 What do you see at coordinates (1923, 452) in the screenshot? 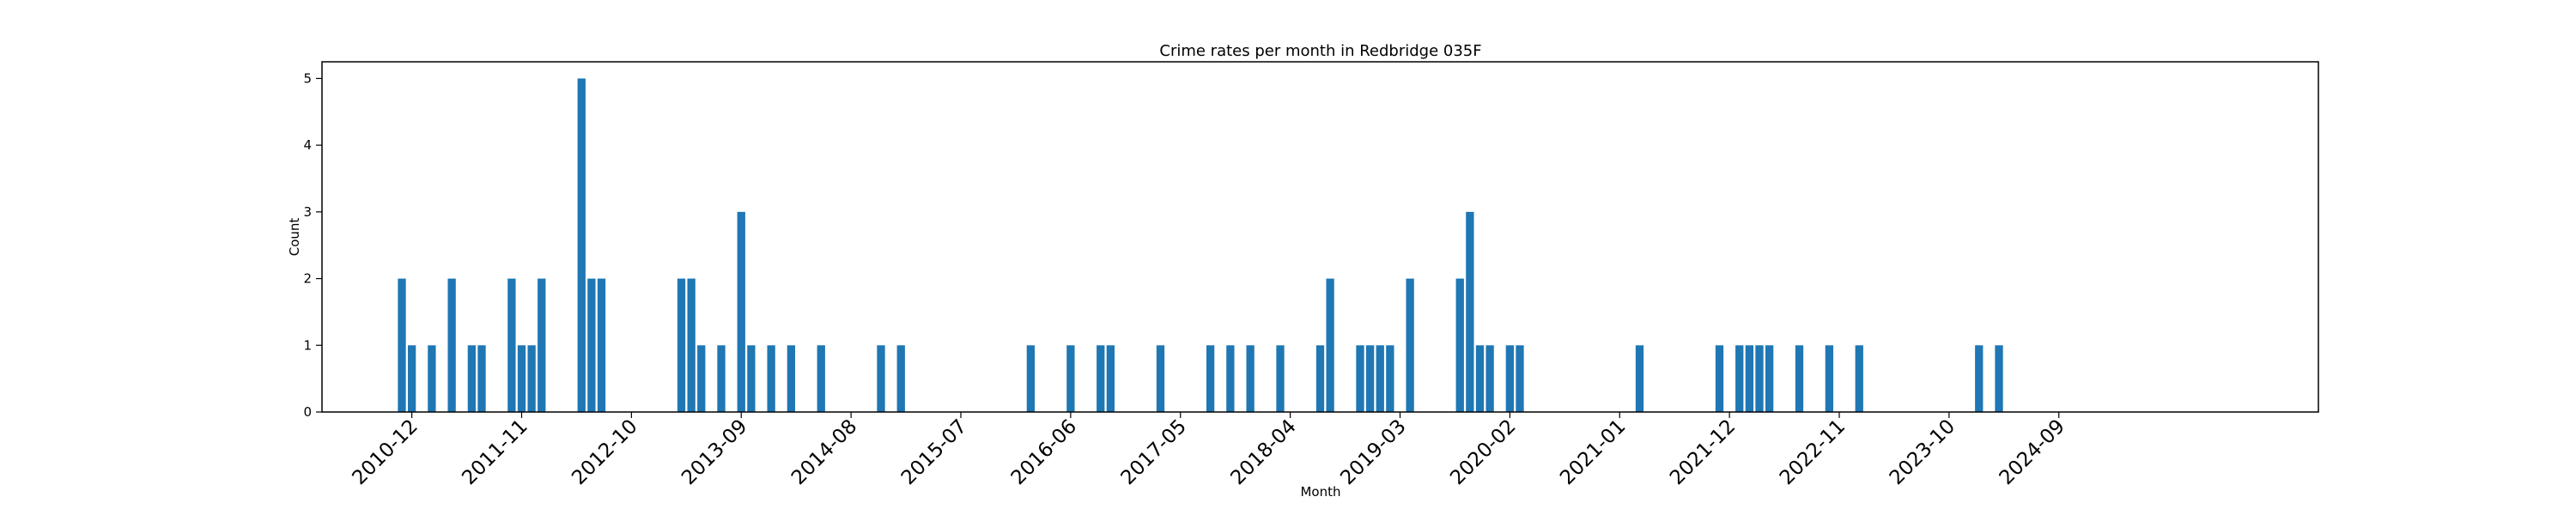
I see `x-tick-label: 2023-10` at bounding box center [1923, 452].